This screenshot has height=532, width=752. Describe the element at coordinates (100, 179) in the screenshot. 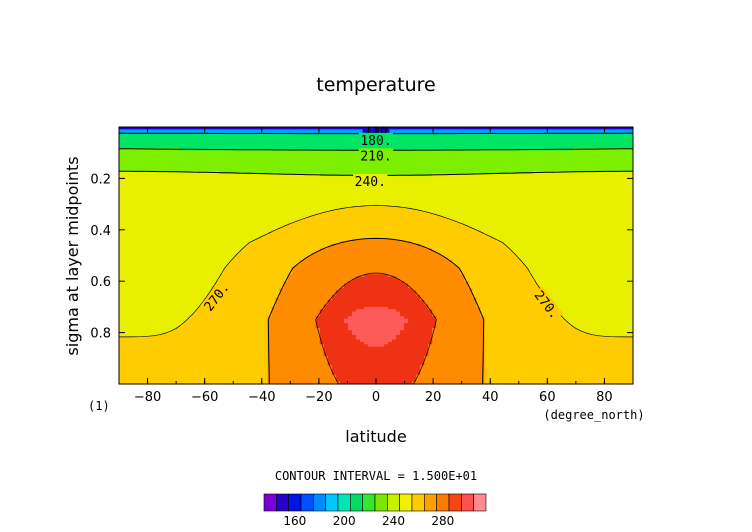

I see `y-tick-label: 0.2` at that location.